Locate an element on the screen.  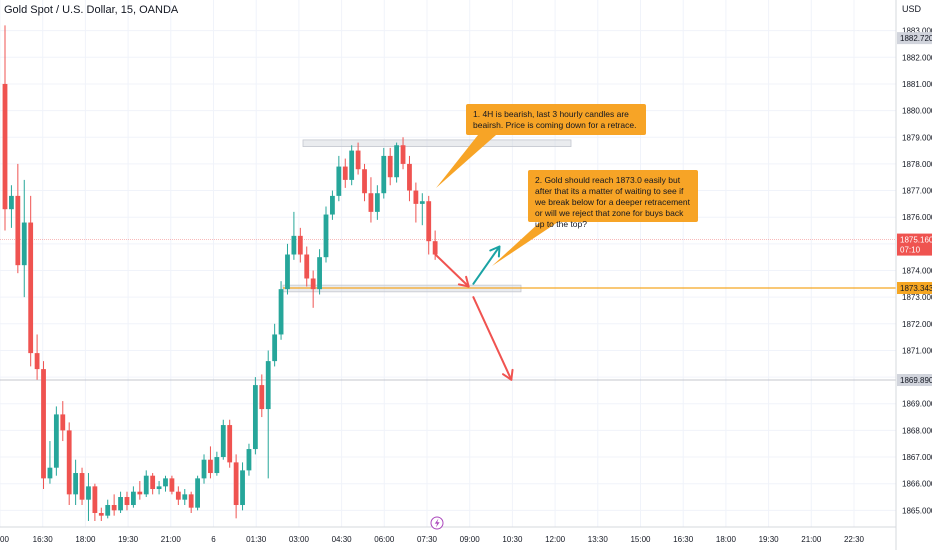
time-axis-label: 15:00 is located at coordinates (640, 539).